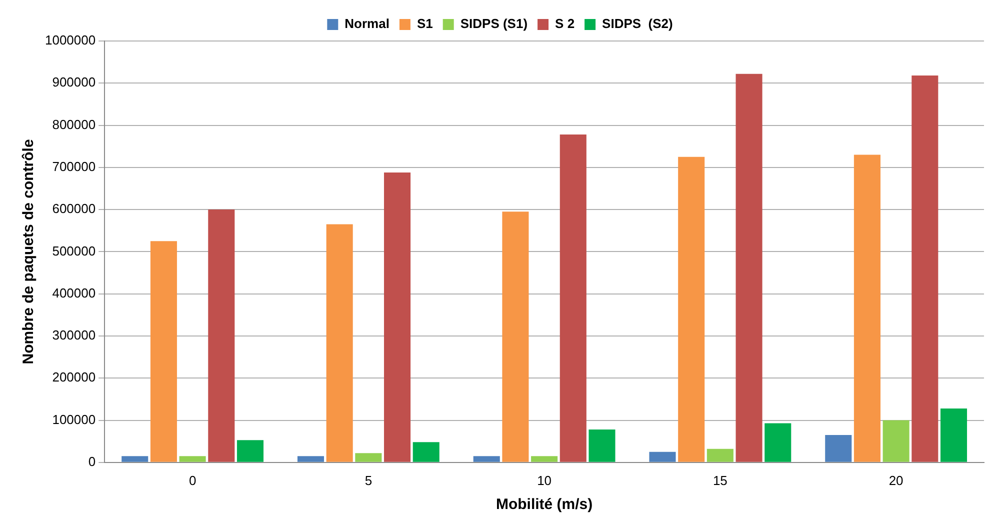 Image resolution: width=996 pixels, height=530 pixels. I want to click on x-tick-label: 15, so click(720, 480).